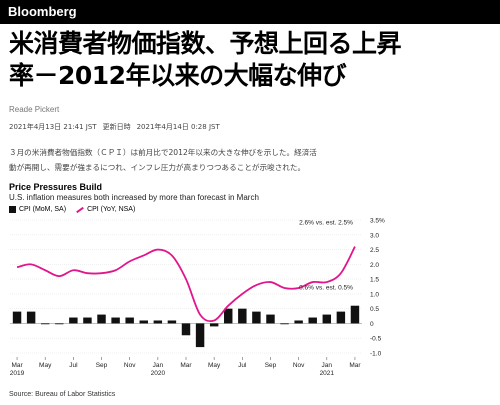 The height and width of the screenshot is (405, 500). What do you see at coordinates (377, 221) in the screenshot?
I see `y-tick-label: 3.5%` at bounding box center [377, 221].